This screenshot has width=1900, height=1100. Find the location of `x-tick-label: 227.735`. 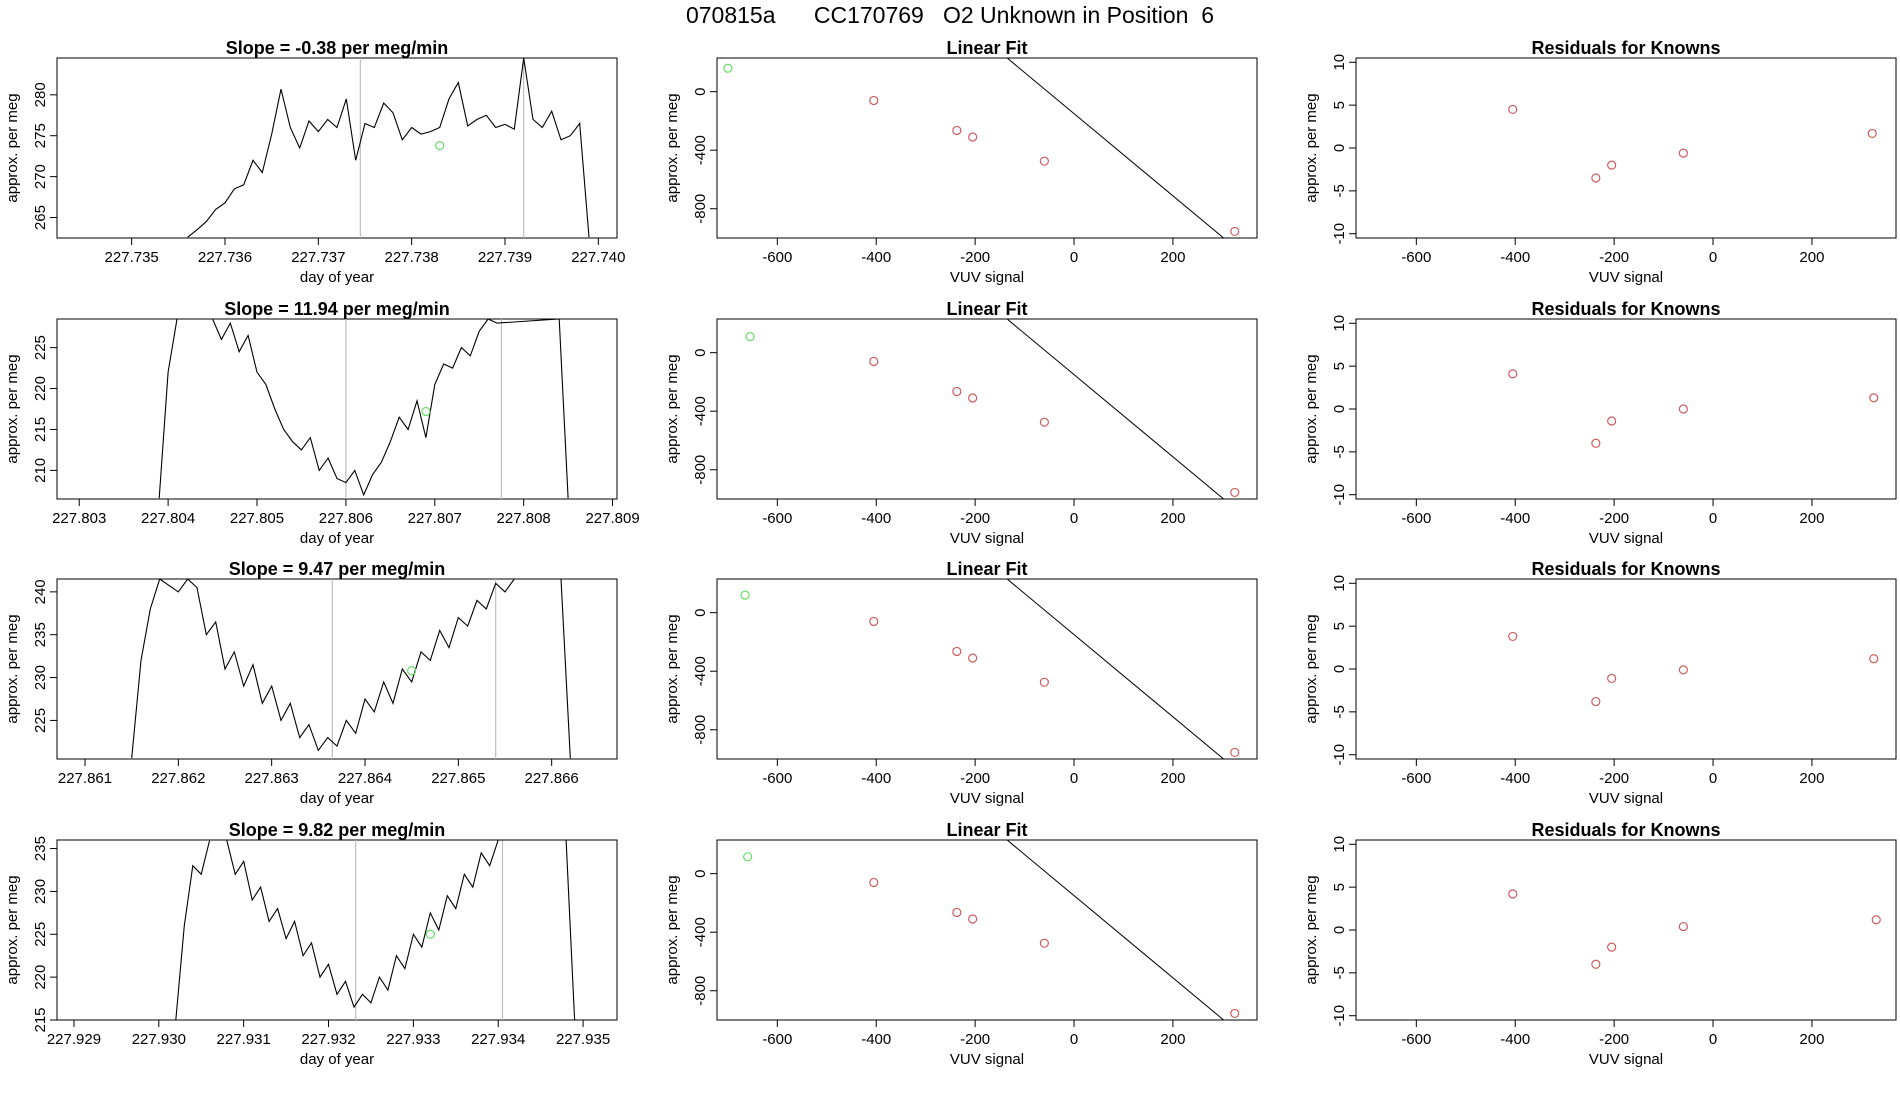

x-tick-label: 227.735 is located at coordinates (132, 257).